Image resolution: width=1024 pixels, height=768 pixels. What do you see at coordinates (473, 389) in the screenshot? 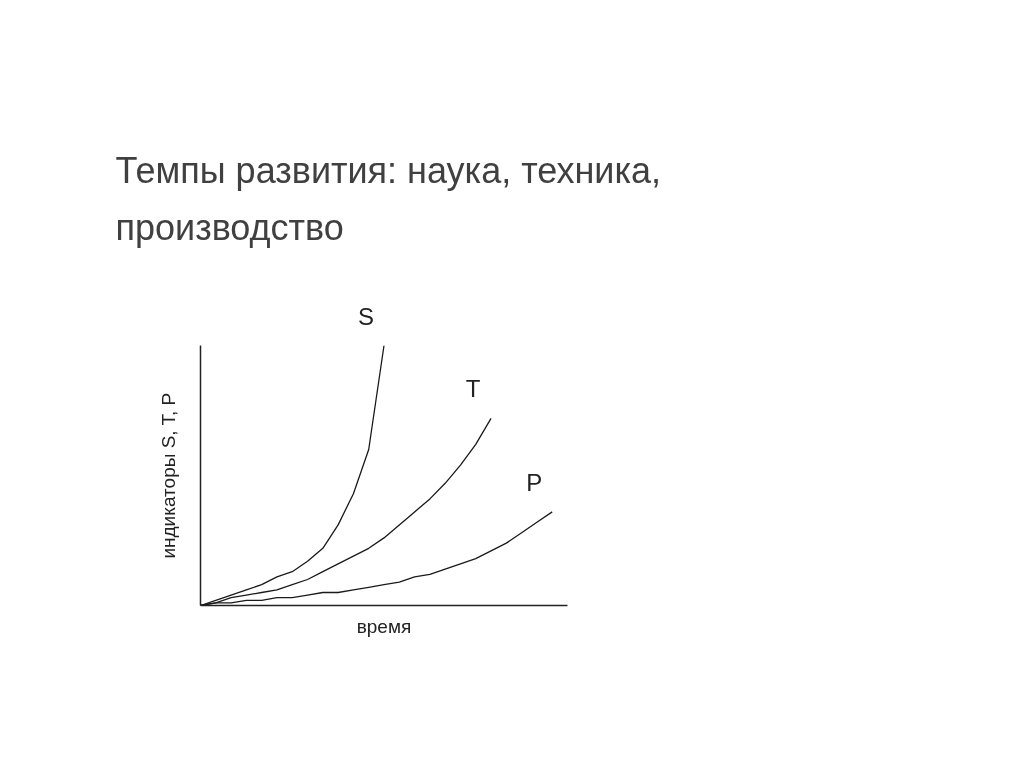
I see `series-label: T` at bounding box center [473, 389].